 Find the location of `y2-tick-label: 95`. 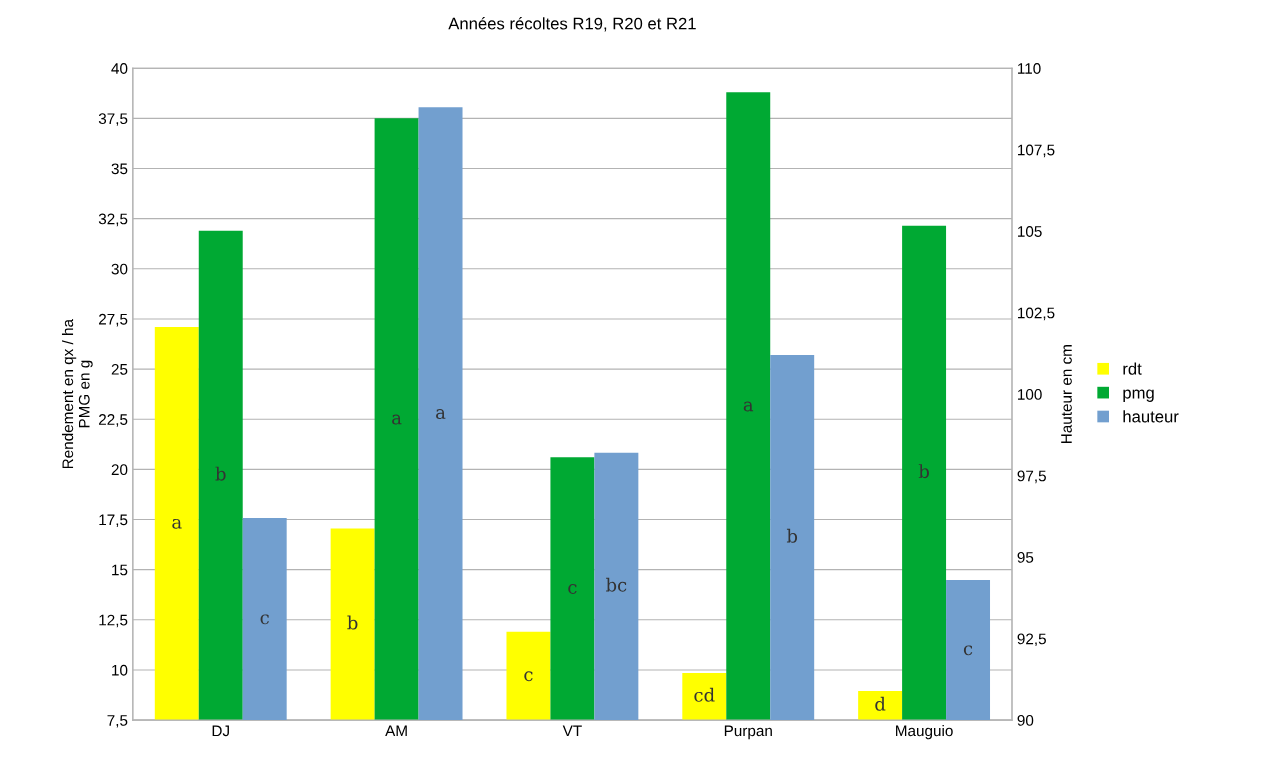

y2-tick-label: 95 is located at coordinates (1025, 557).